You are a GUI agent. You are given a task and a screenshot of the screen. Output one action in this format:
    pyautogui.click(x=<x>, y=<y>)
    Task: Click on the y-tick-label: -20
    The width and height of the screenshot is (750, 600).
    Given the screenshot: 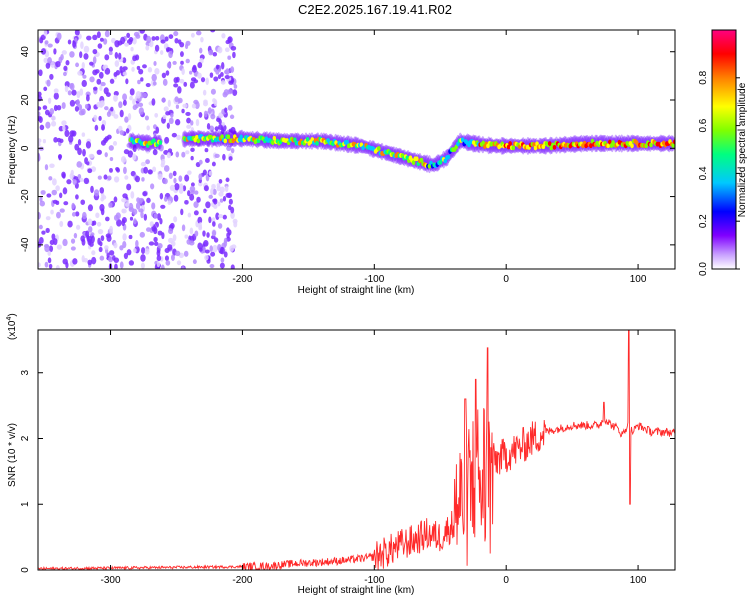 What is the action you would take?
    pyautogui.click(x=25, y=196)
    